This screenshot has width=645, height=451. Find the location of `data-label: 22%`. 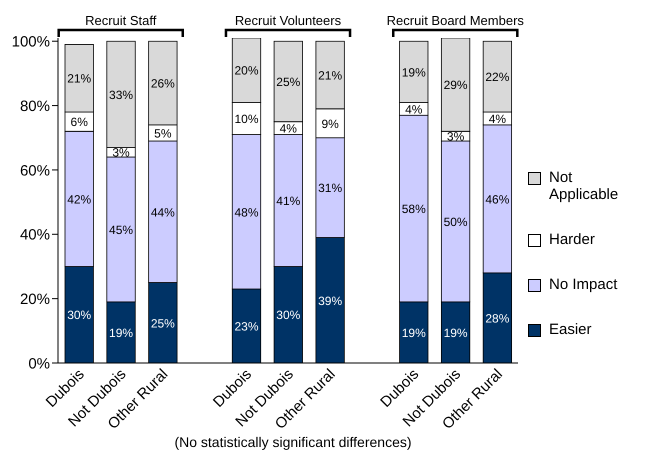

data-label: 22% is located at coordinates (497, 77).